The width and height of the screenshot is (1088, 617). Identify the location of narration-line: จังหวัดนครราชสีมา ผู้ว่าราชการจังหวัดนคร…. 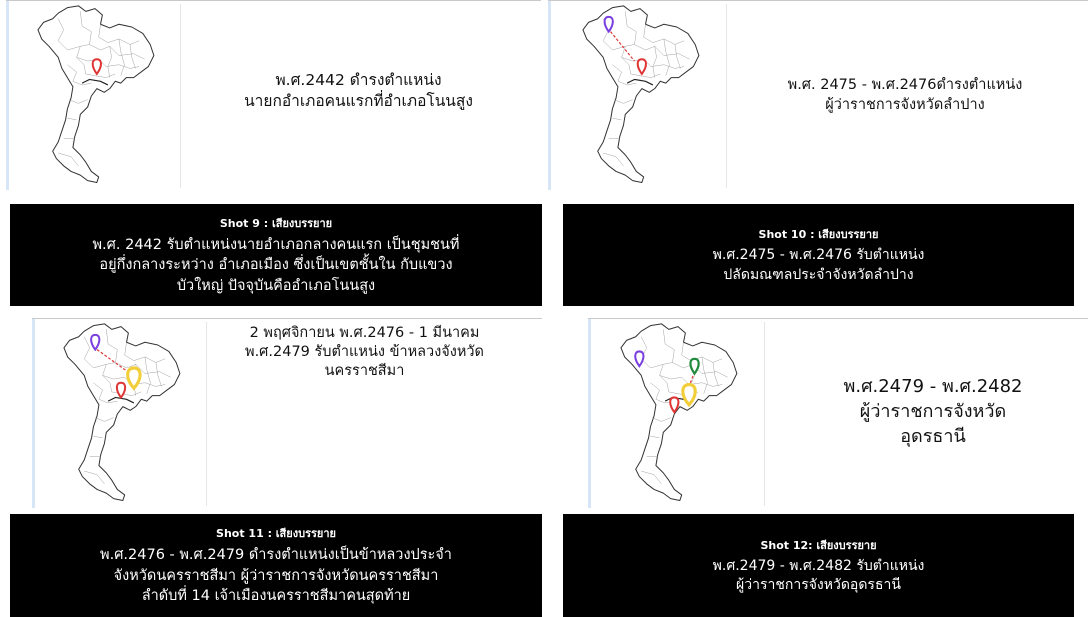
(276, 575).